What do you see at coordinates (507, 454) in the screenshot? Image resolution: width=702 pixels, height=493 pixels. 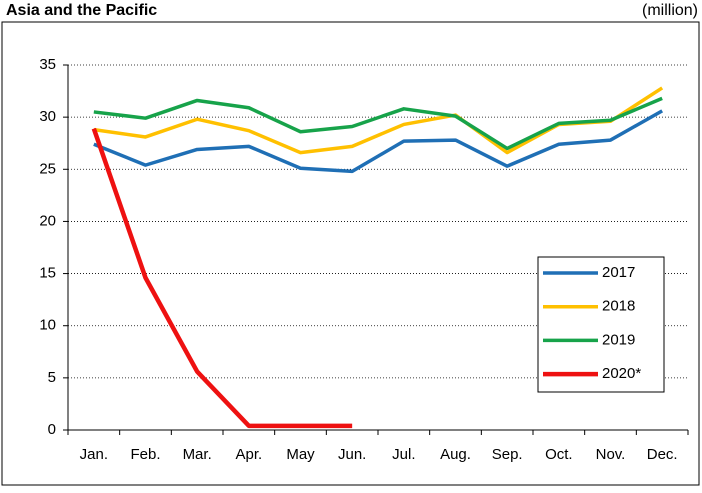 I see `x-tick-label: Sep.` at bounding box center [507, 454].